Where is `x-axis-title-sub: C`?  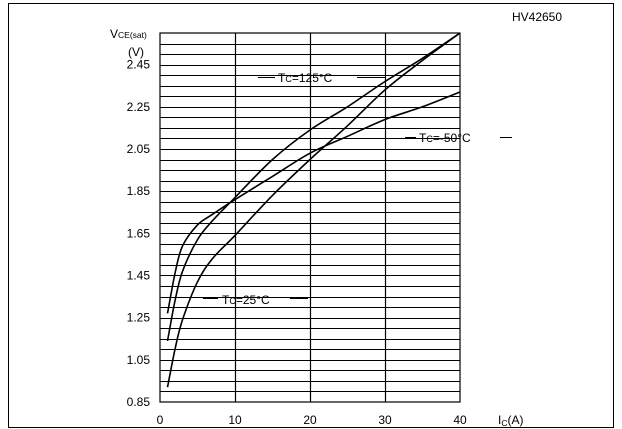 x-axis-title-sub: C is located at coordinates (504, 423).